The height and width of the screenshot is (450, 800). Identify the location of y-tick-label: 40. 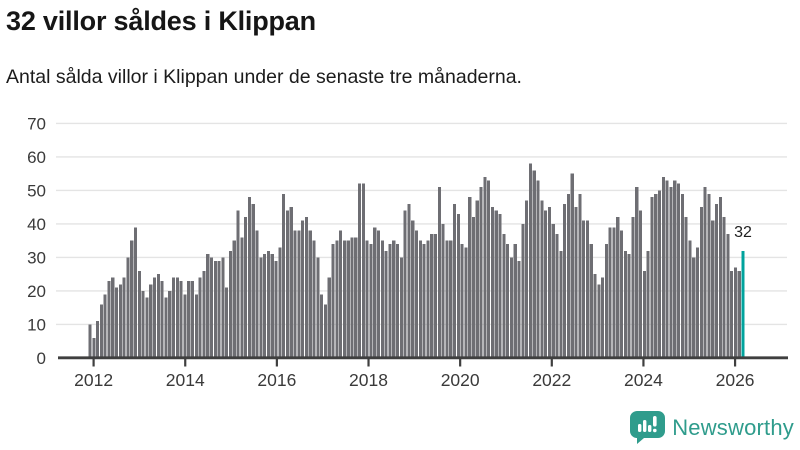
(36, 224).